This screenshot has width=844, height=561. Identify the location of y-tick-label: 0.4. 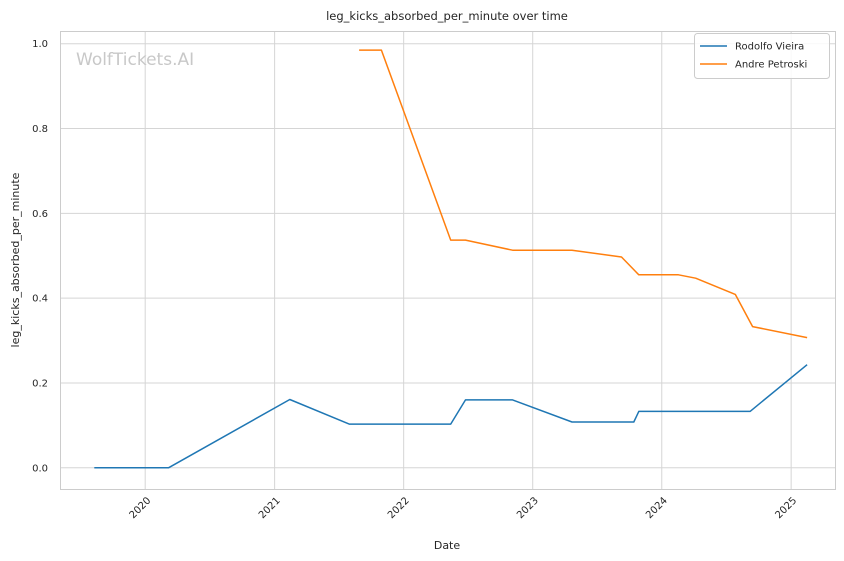
(40, 299).